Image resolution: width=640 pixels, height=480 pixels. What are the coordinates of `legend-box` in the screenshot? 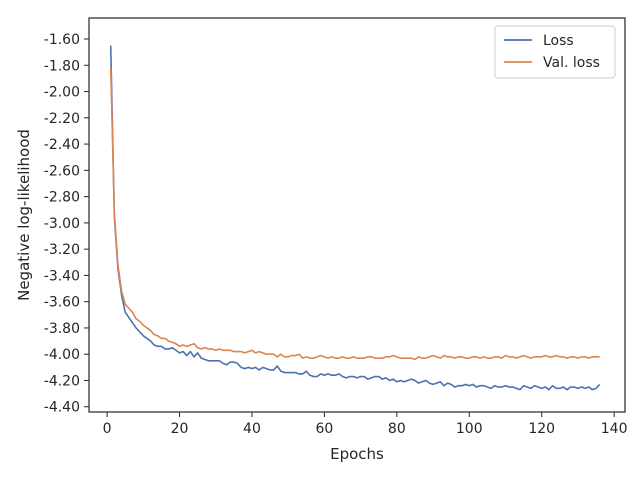 It's located at (555, 52).